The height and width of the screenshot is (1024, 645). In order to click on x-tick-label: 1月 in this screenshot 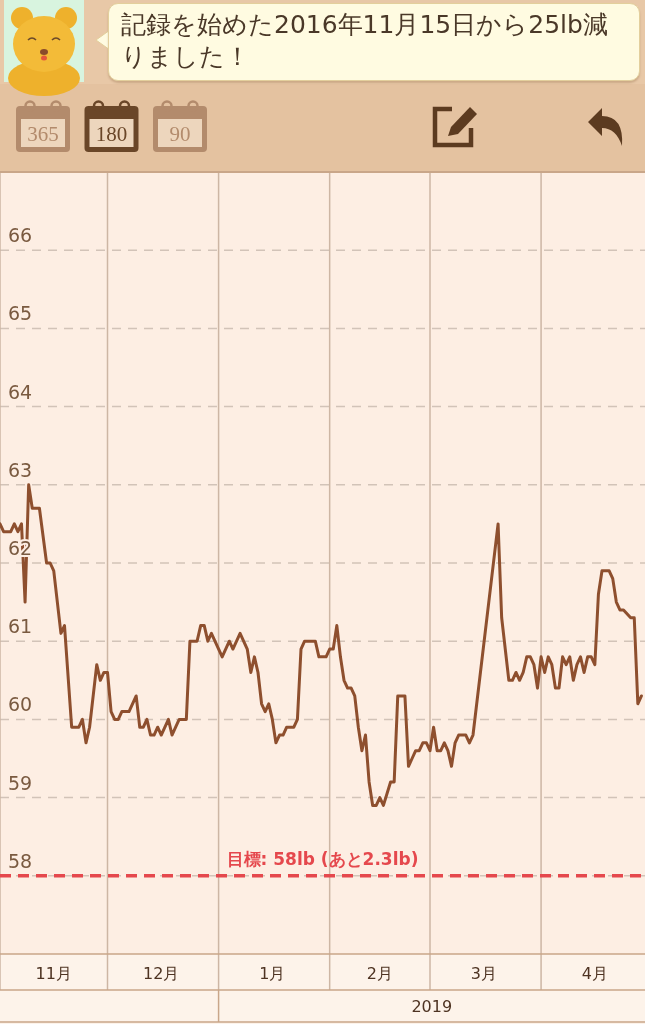, I will do `click(272, 973)`.